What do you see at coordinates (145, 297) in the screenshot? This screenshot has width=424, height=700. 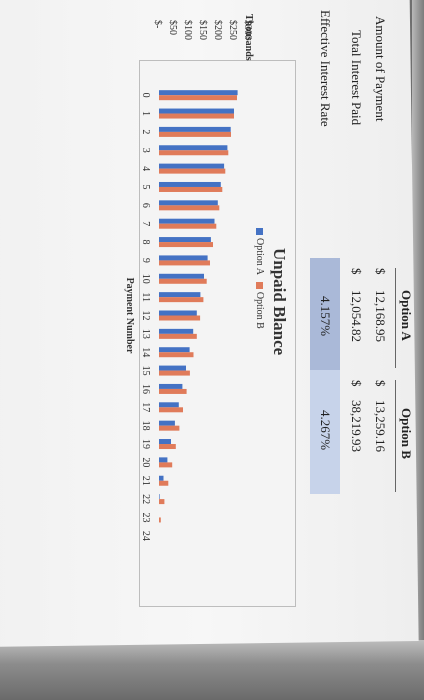 I see `x-tick-label: 11` at bounding box center [145, 297].